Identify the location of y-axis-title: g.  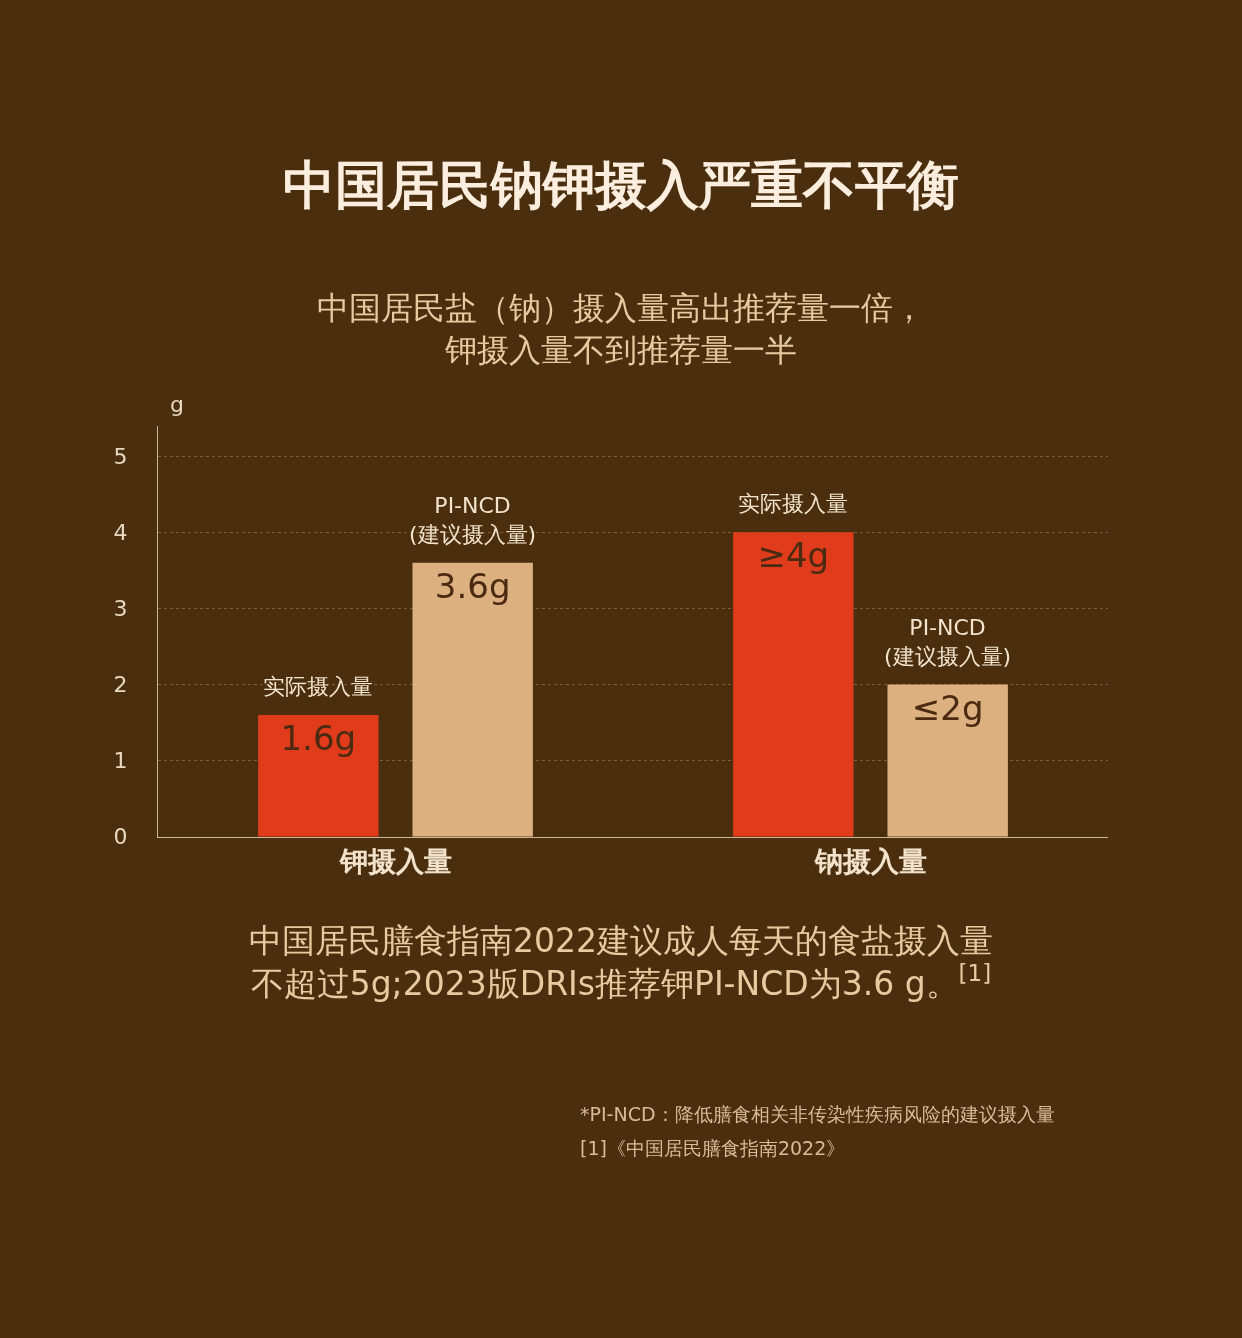
(177, 404).